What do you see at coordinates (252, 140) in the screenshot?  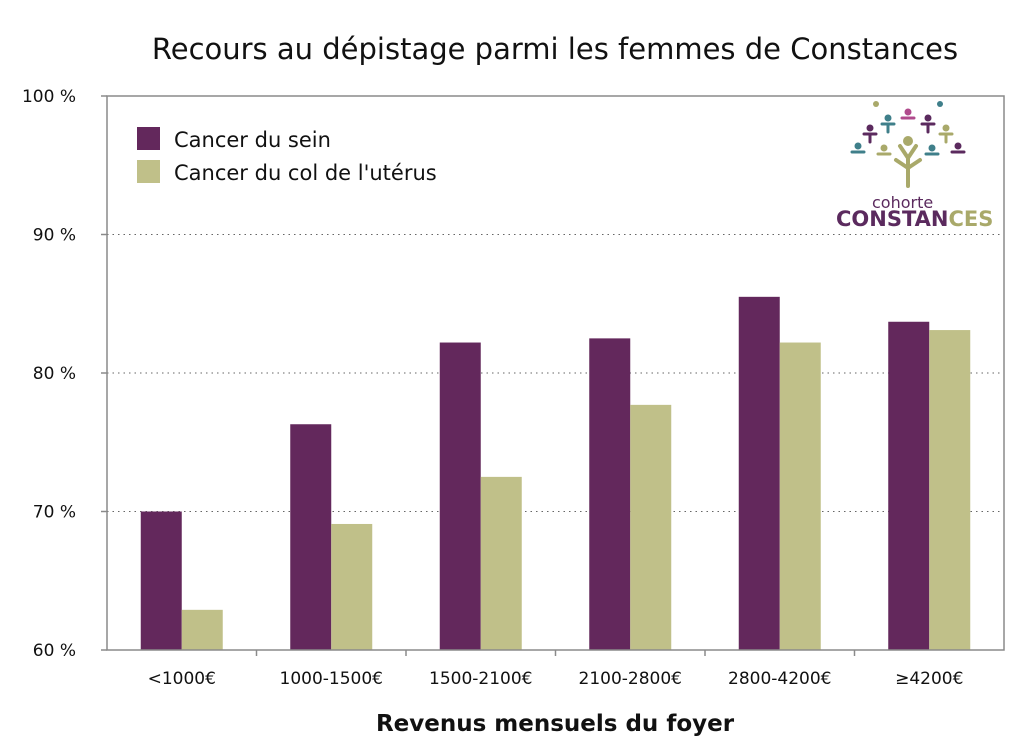 I see `legend-label-cancer-sein: Cancer du sein` at bounding box center [252, 140].